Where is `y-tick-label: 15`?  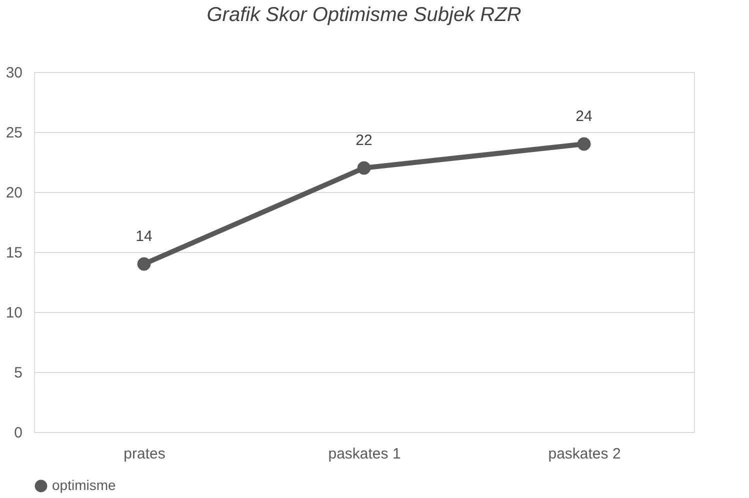
y-tick-label: 15 is located at coordinates (14, 253).